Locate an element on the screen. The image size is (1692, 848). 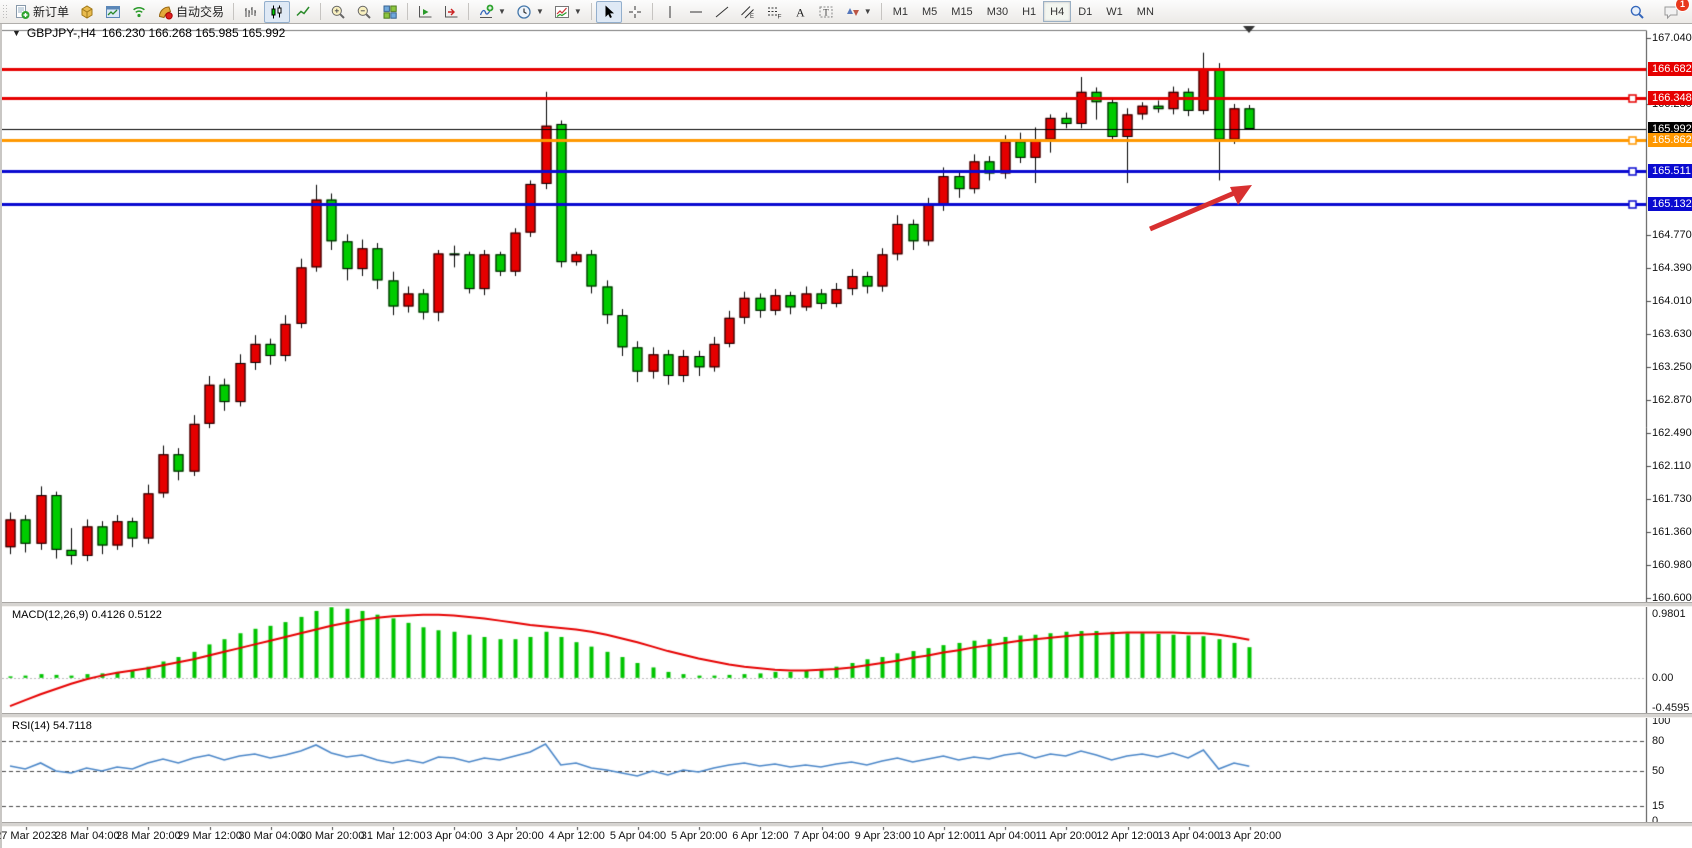
rsi-axis-tick: 80 is located at coordinates (1658, 741).